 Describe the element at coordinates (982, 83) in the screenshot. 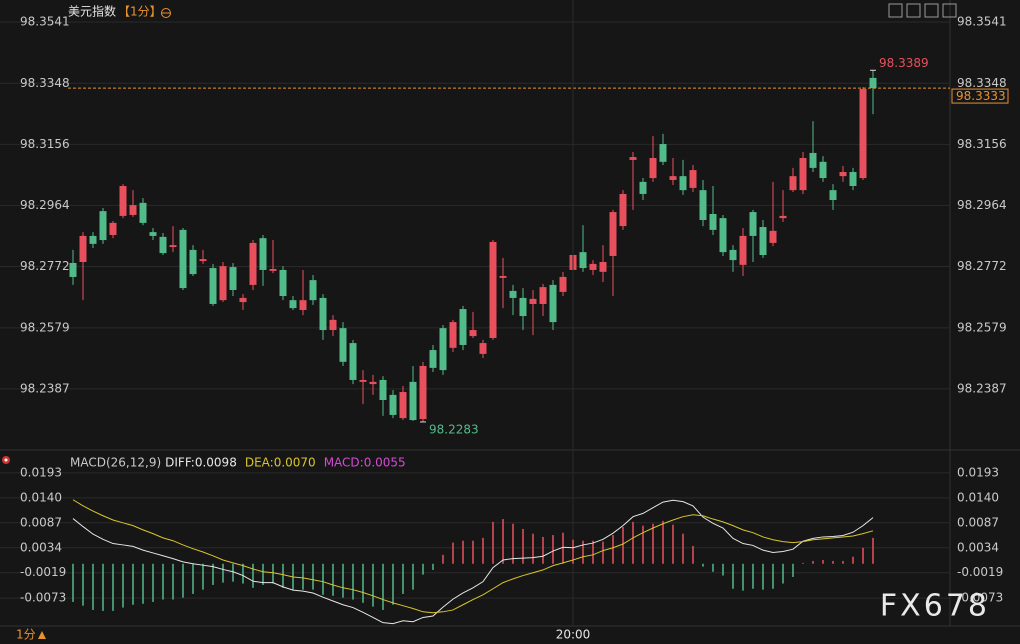

I see `y-tick-label-right: 98.3348` at that location.